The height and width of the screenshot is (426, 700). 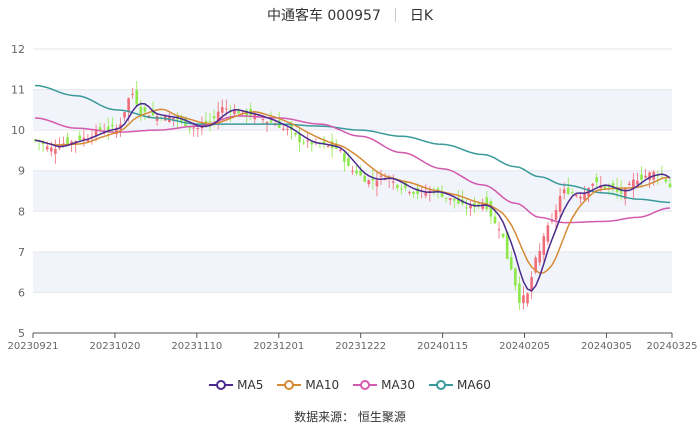 What do you see at coordinates (18, 130) in the screenshot?
I see `y-tick-label: 10` at bounding box center [18, 130].